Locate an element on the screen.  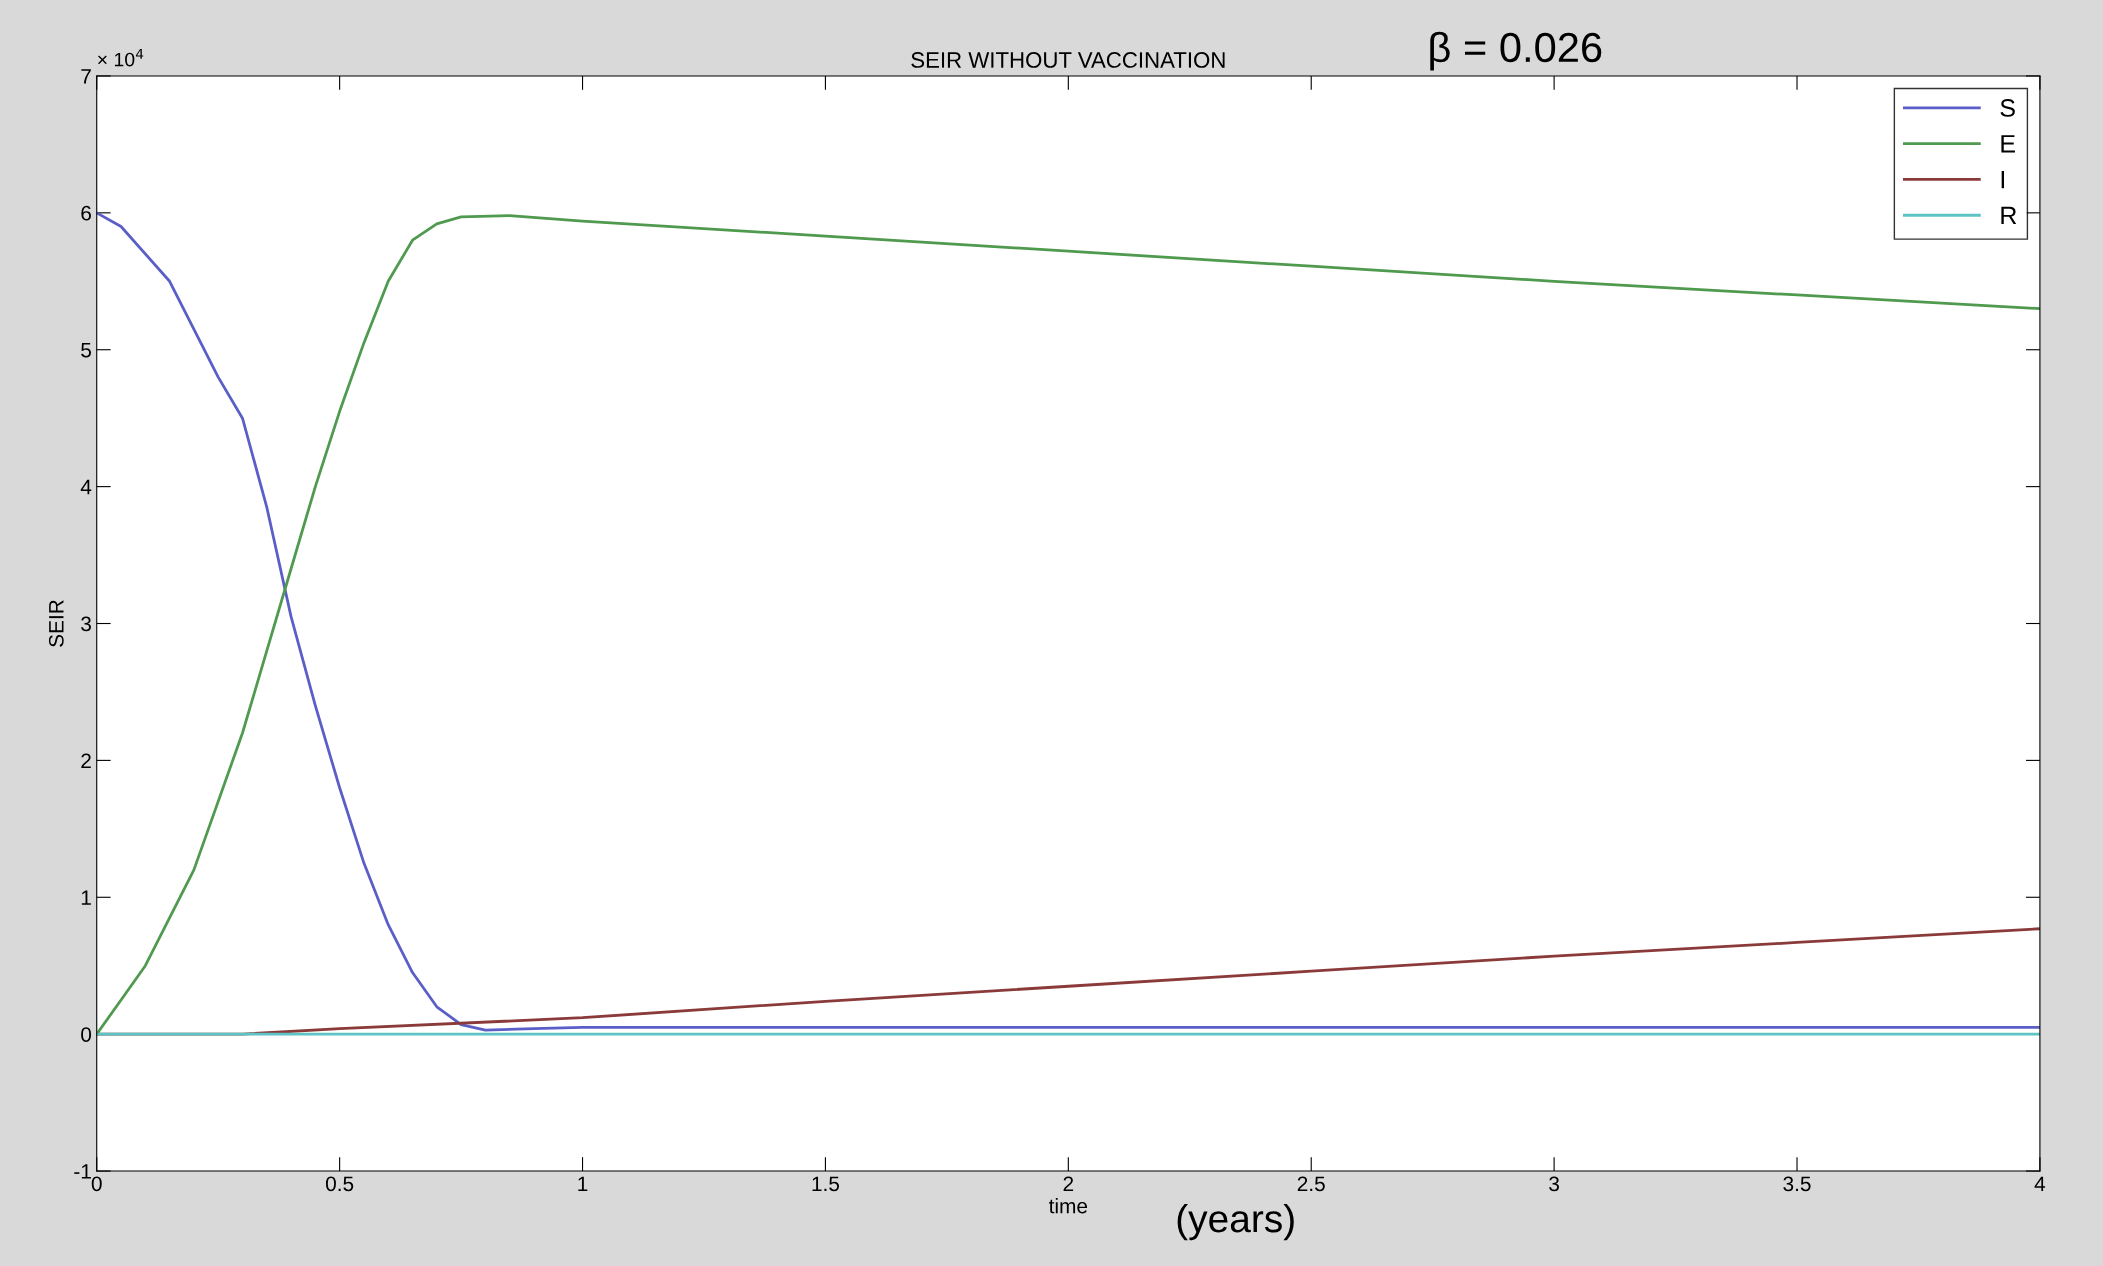
x-tick-label: 2 is located at coordinates (1068, 1184).